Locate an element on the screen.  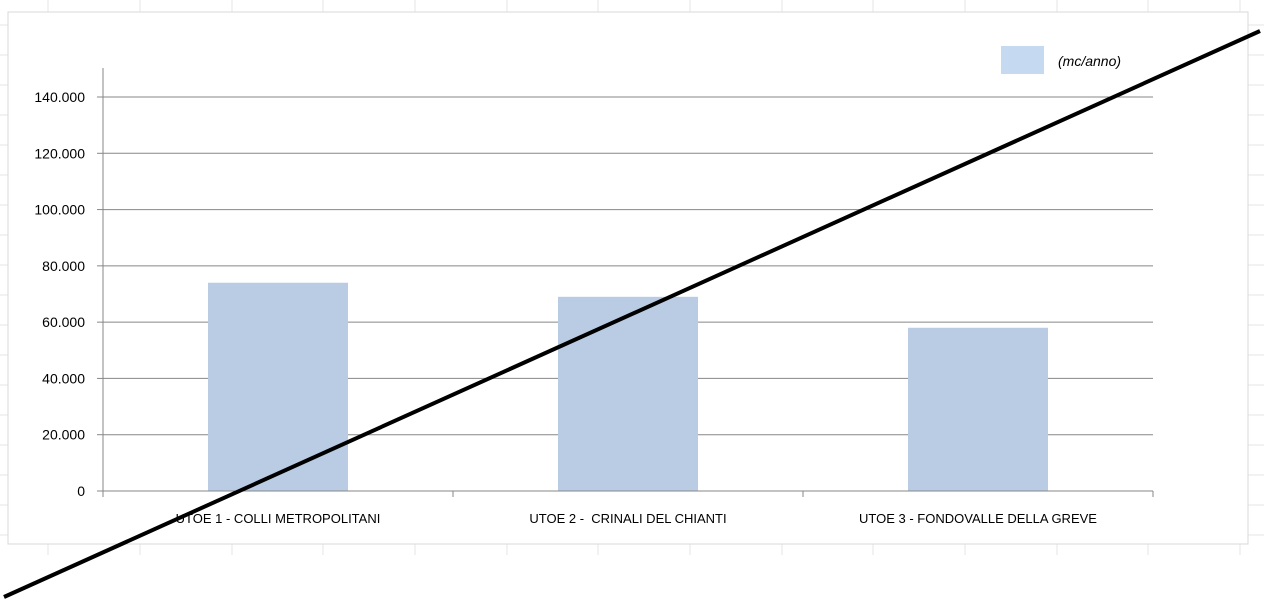
y-tick-label: 60.000 is located at coordinates (63, 322).